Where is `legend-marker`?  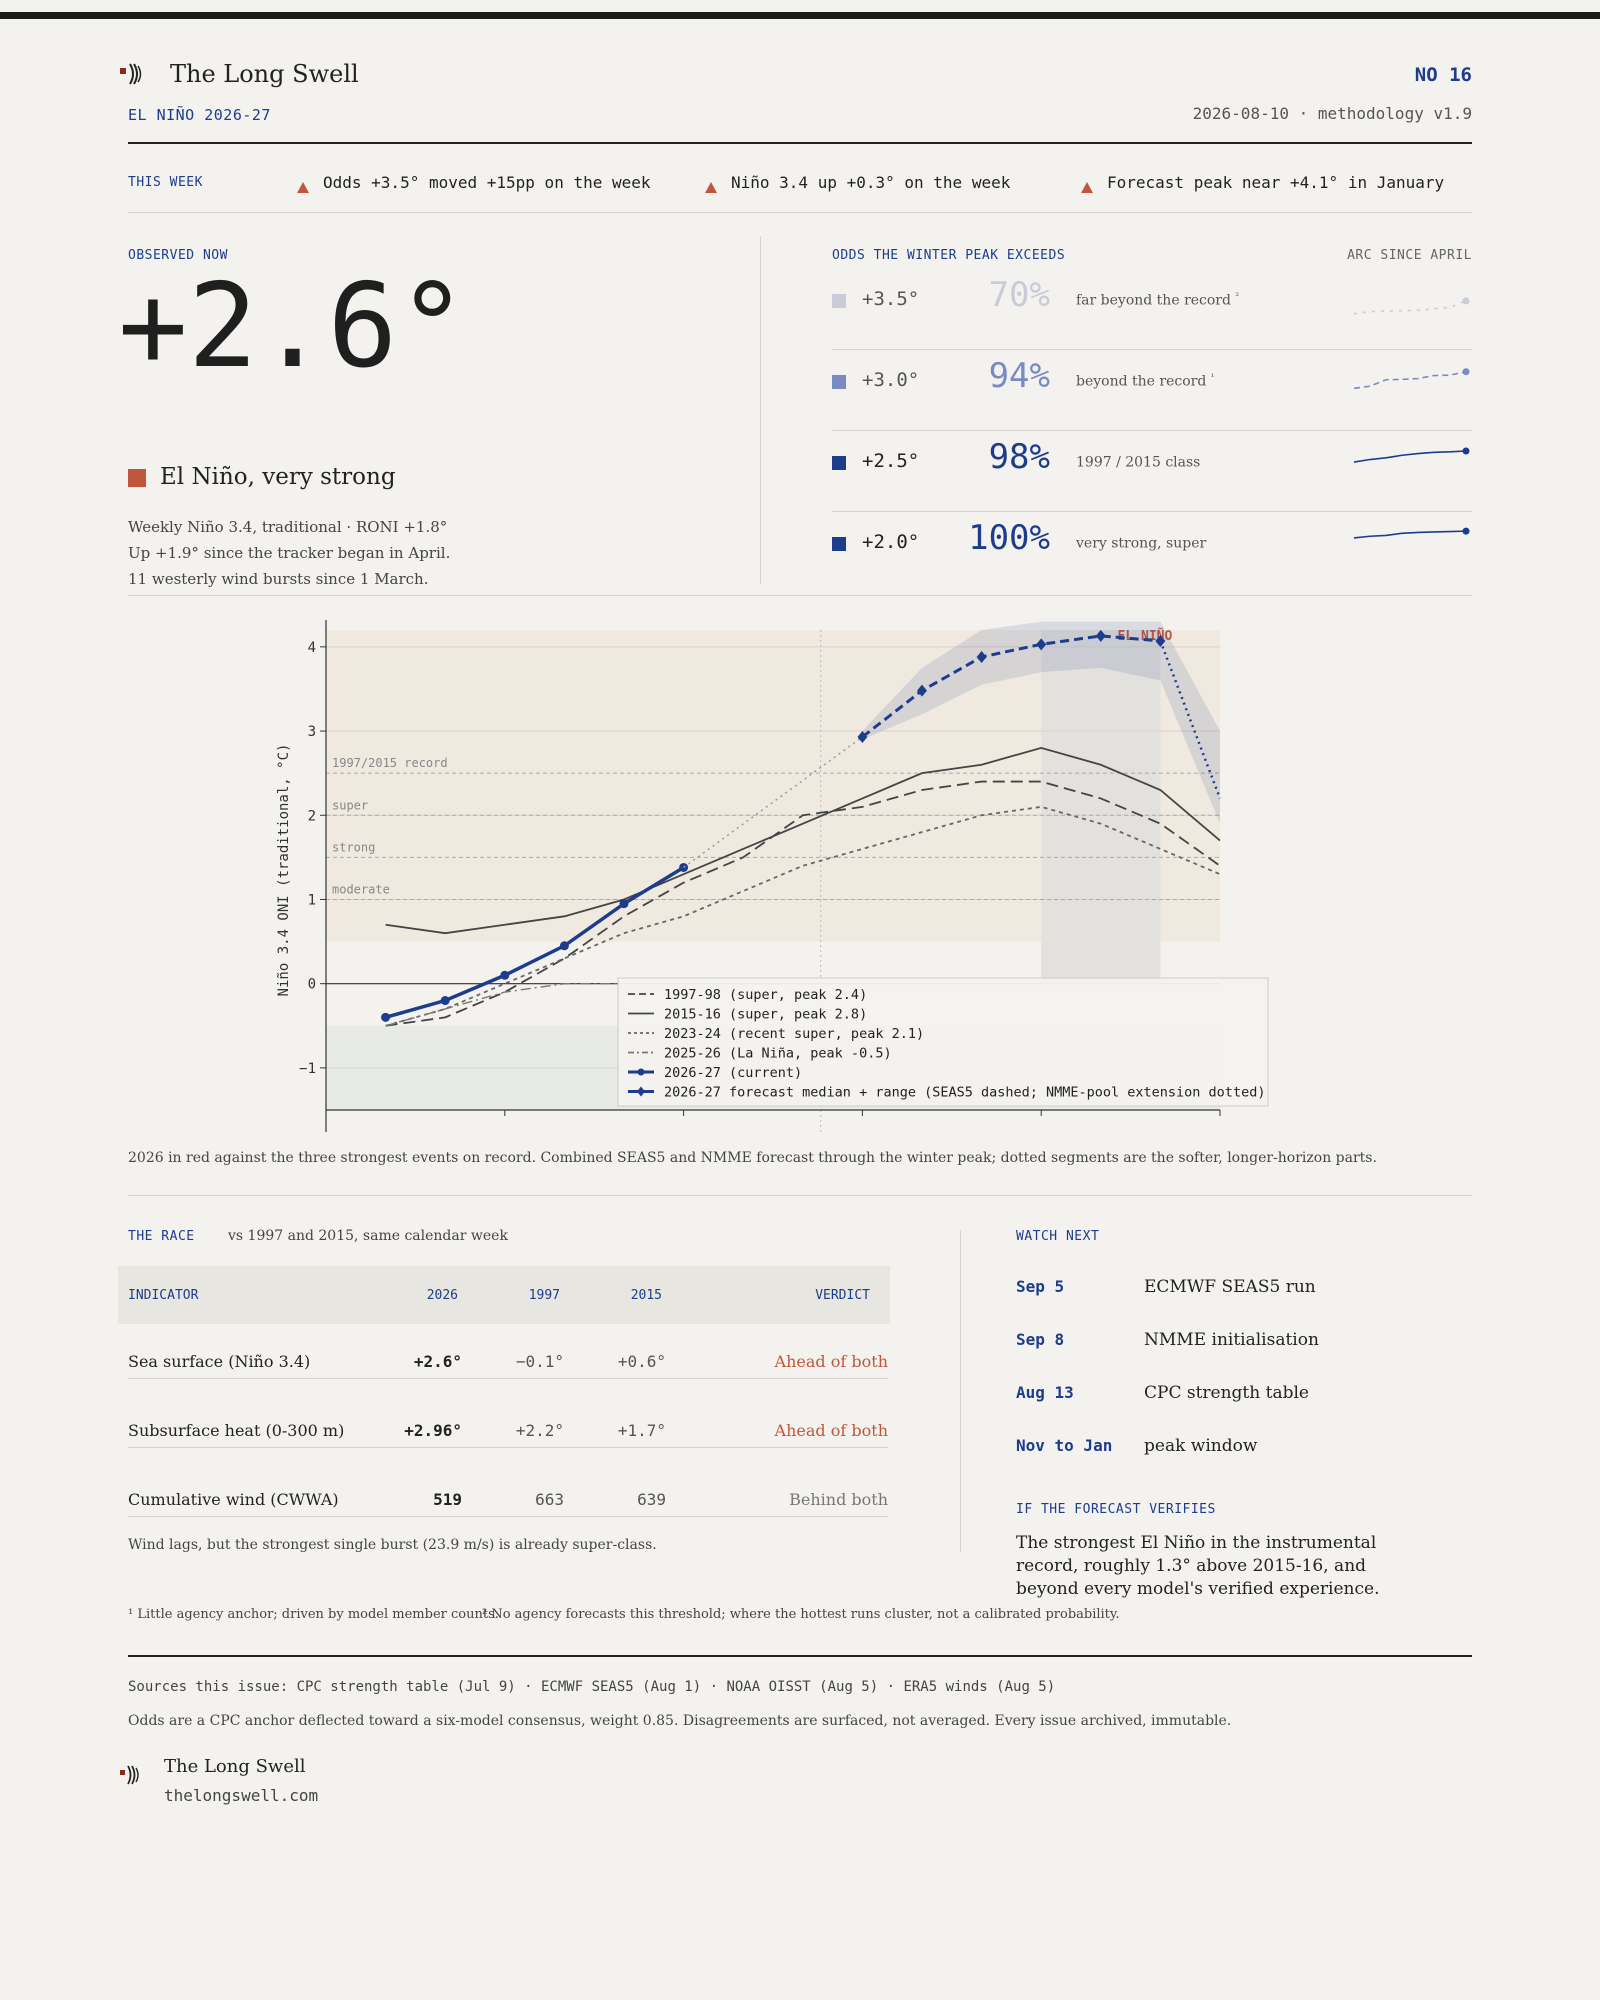 legend-marker is located at coordinates (641, 1091).